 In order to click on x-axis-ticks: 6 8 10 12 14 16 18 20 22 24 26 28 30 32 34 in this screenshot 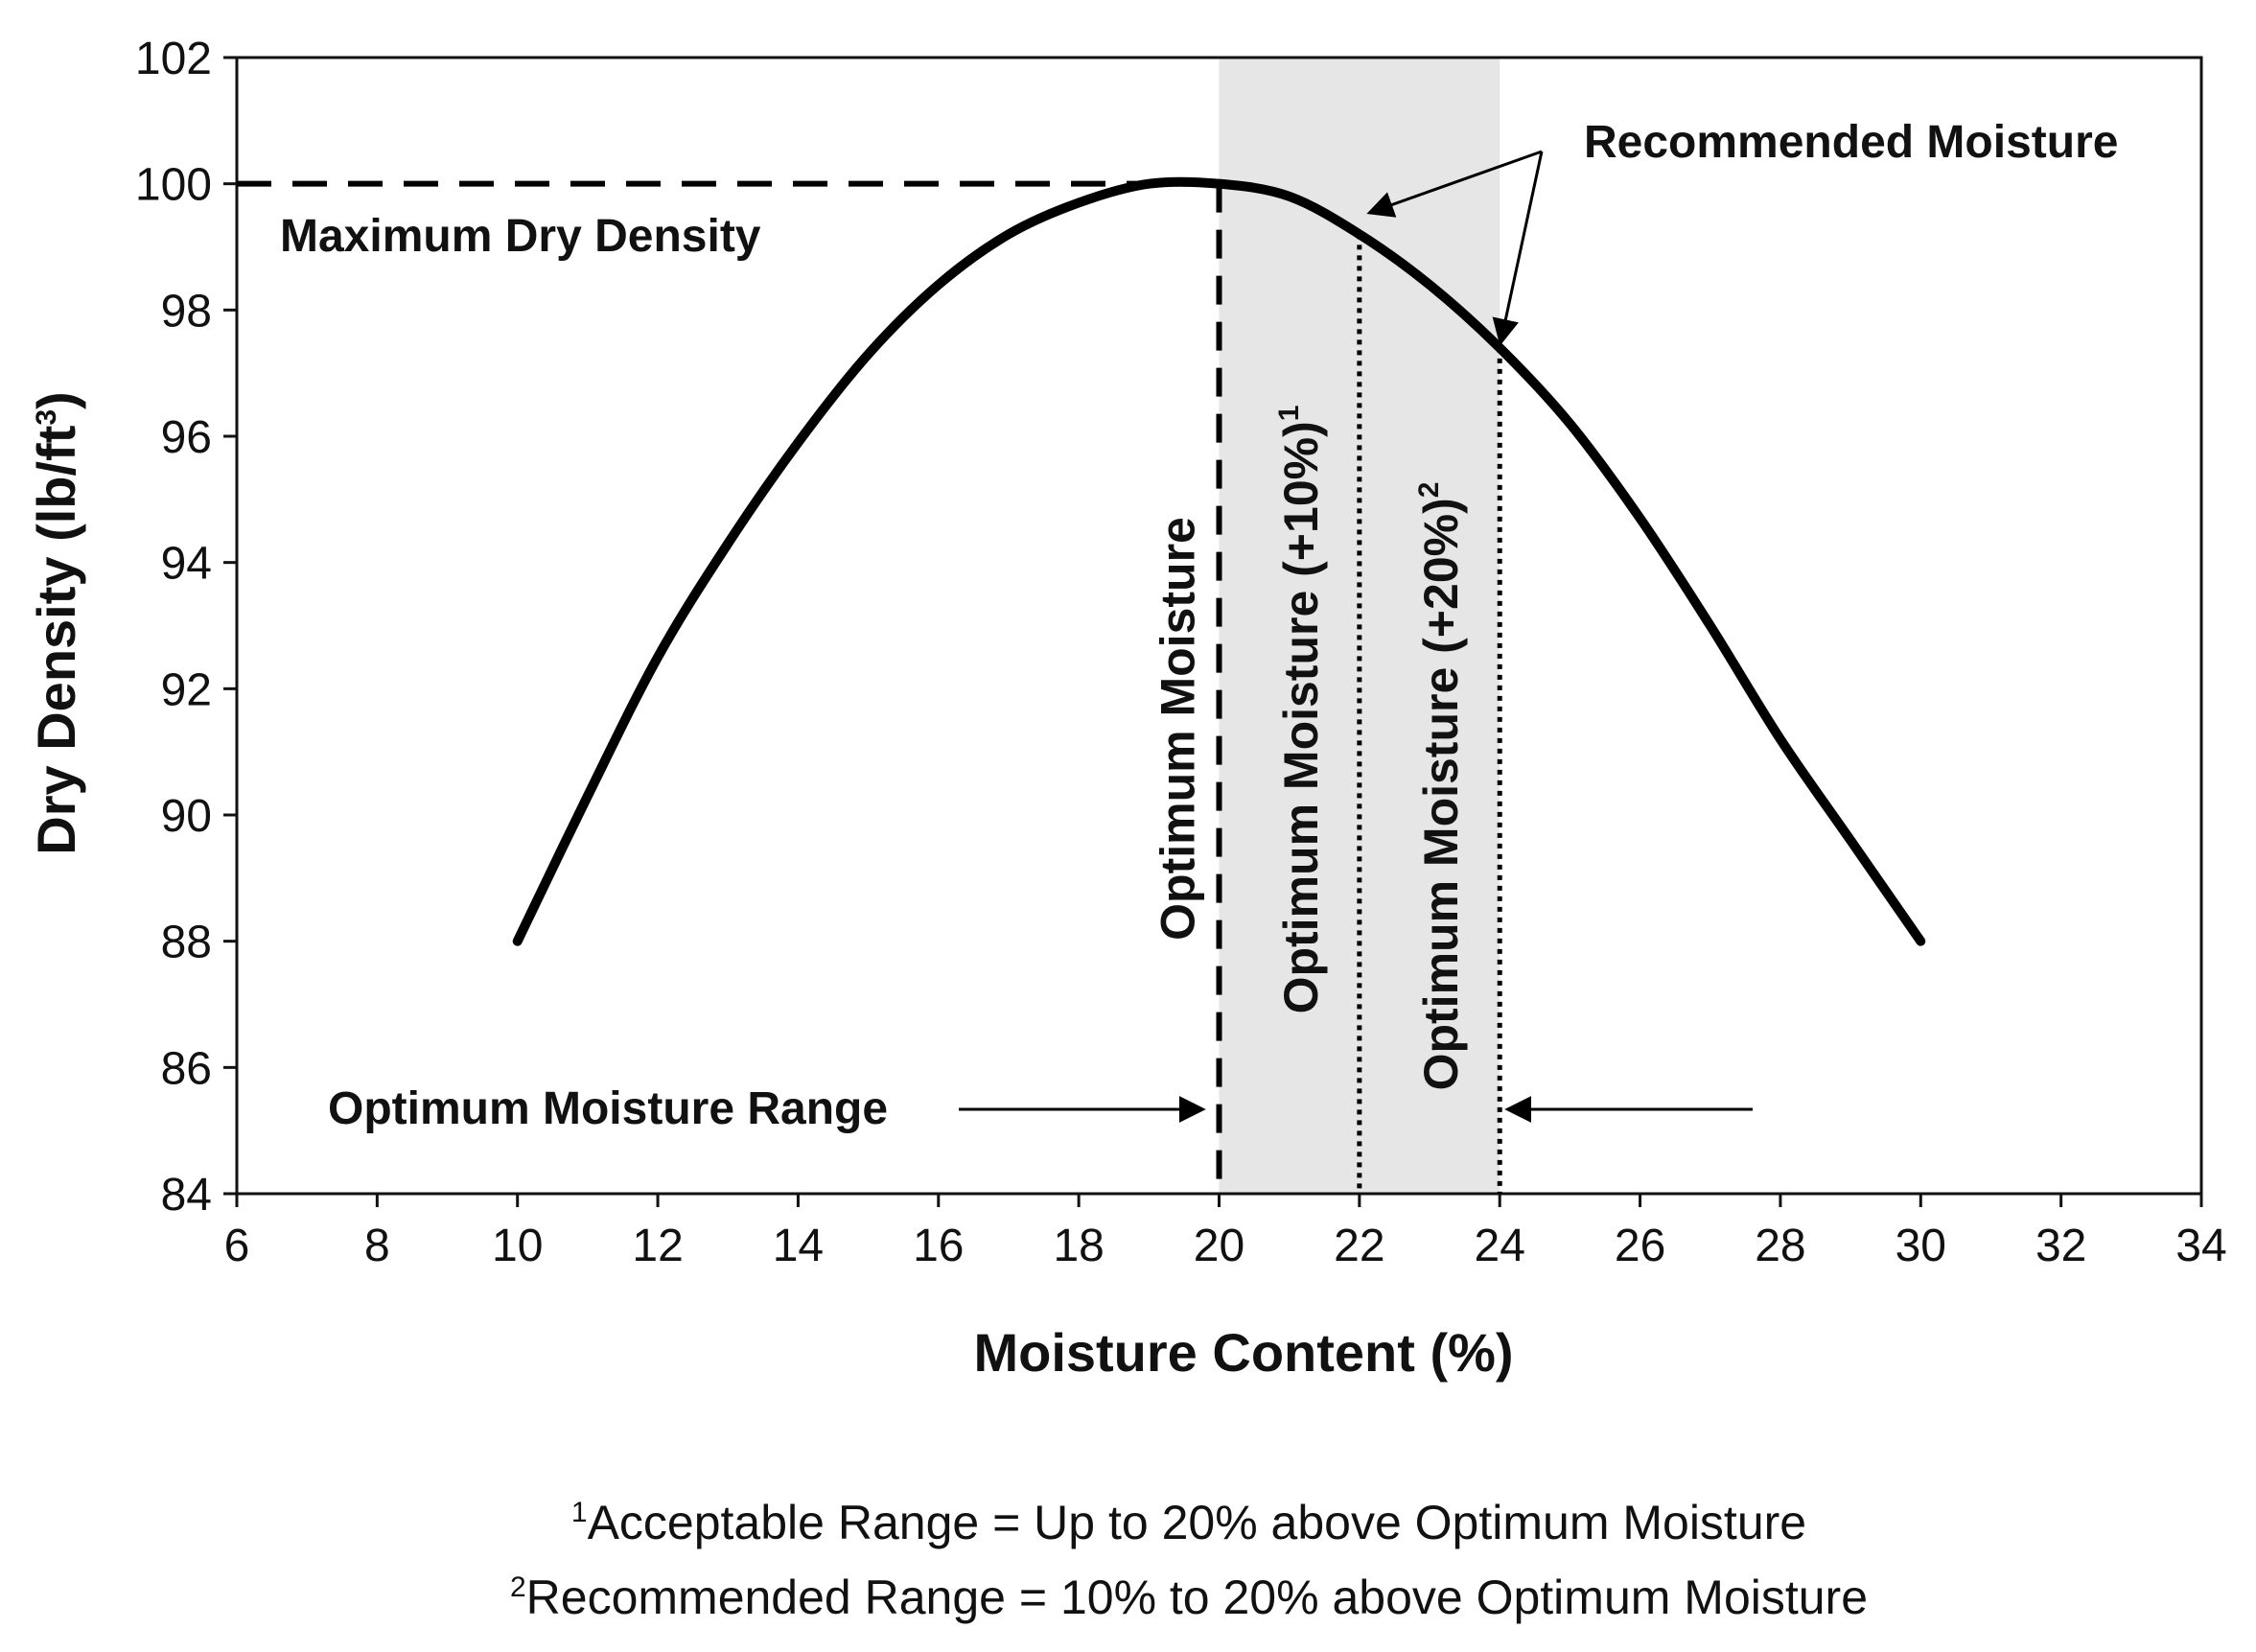, I will do `click(1225, 1232)`.